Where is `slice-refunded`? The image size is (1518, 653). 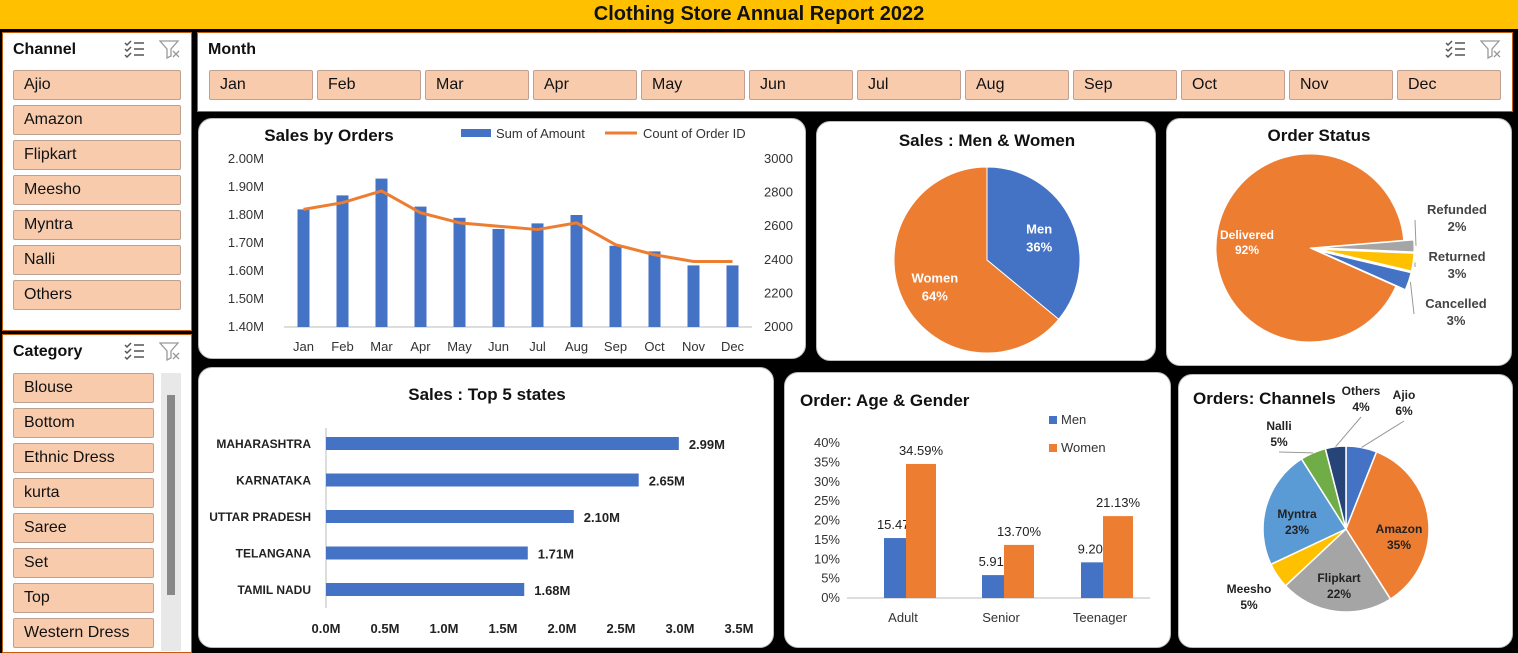 slice-refunded is located at coordinates (1367, 246).